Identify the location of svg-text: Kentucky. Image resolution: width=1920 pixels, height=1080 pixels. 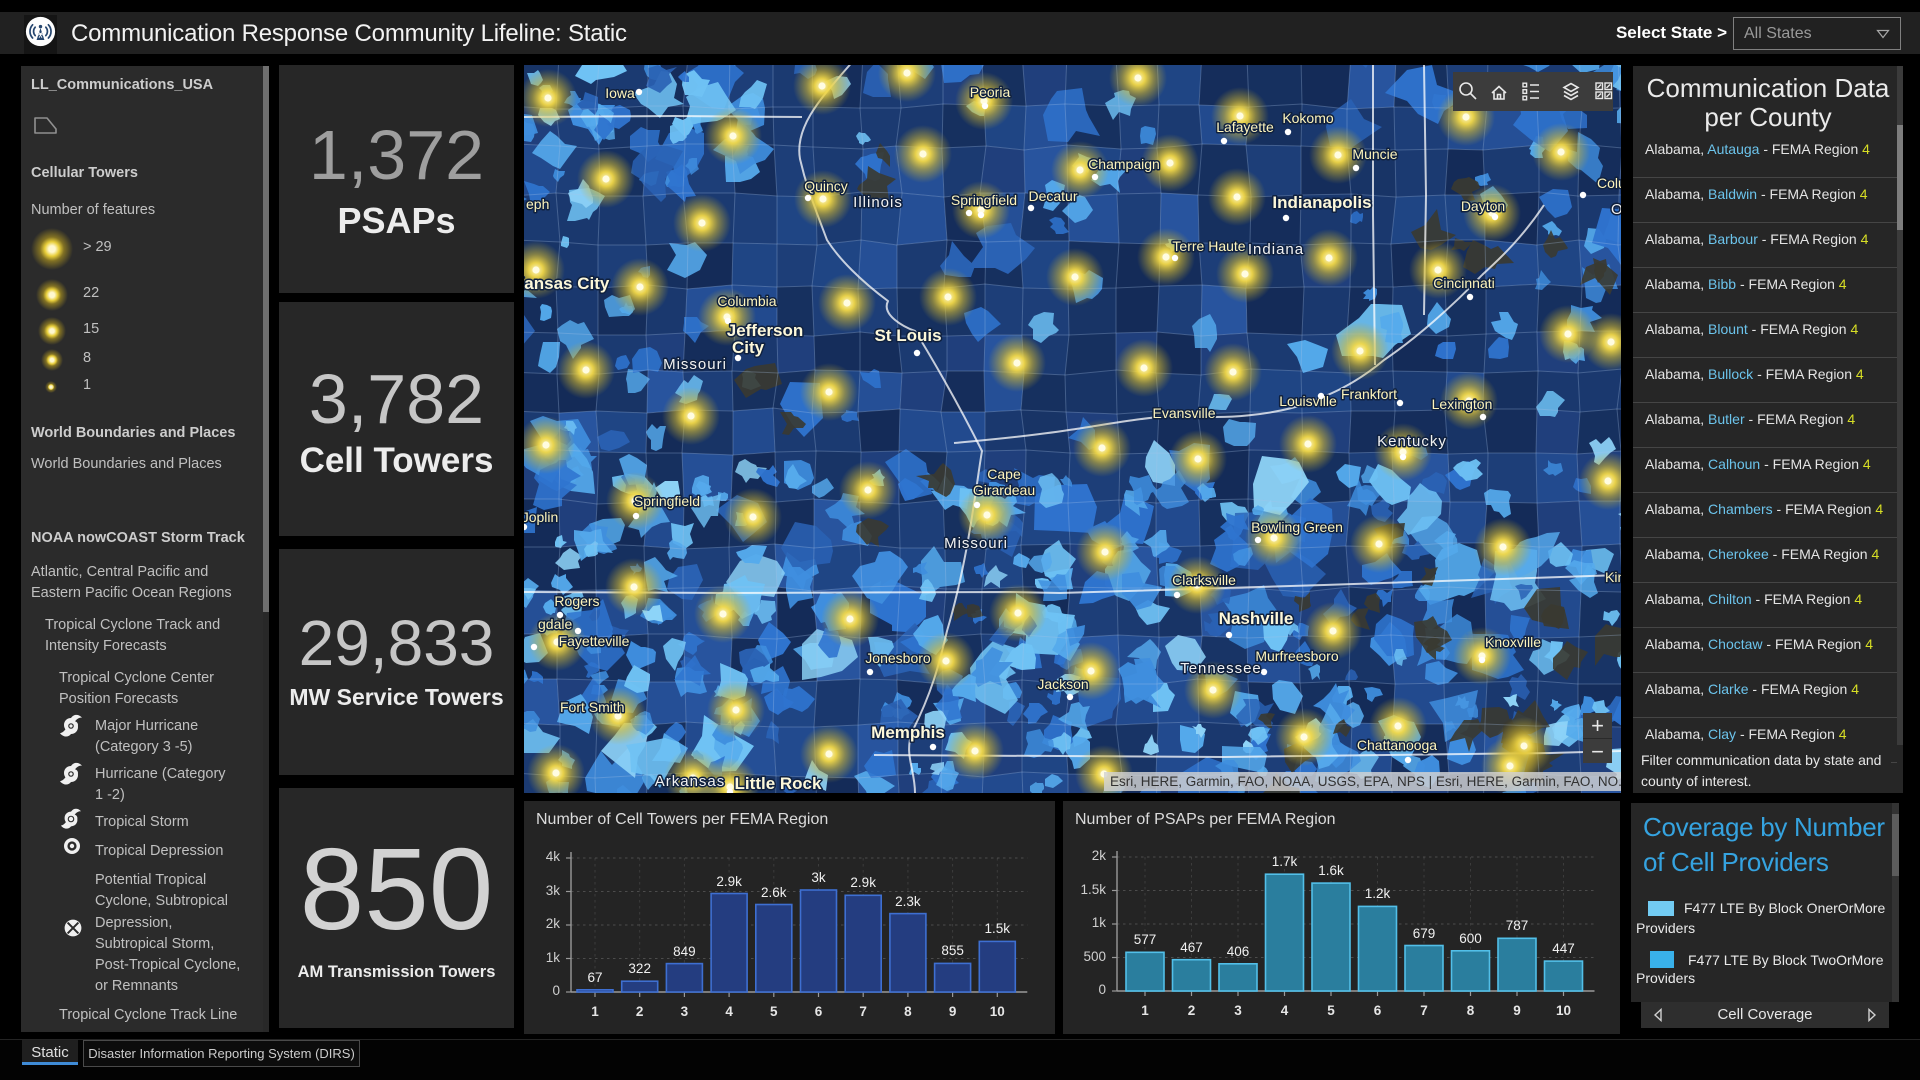
(1412, 441).